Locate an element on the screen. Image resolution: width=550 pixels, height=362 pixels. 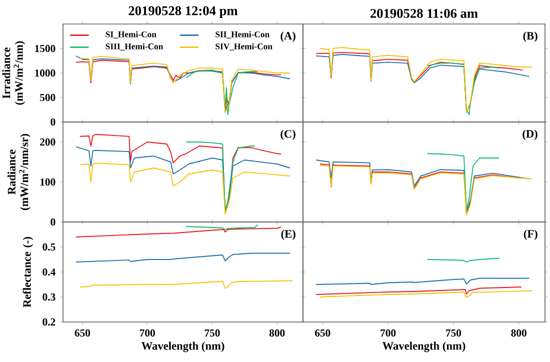
annotation: (F) is located at coordinates (531, 235).